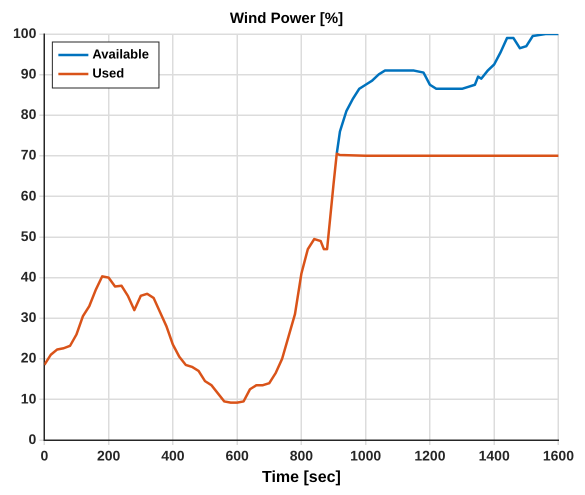  I want to click on x-tick-label: 800, so click(302, 455).